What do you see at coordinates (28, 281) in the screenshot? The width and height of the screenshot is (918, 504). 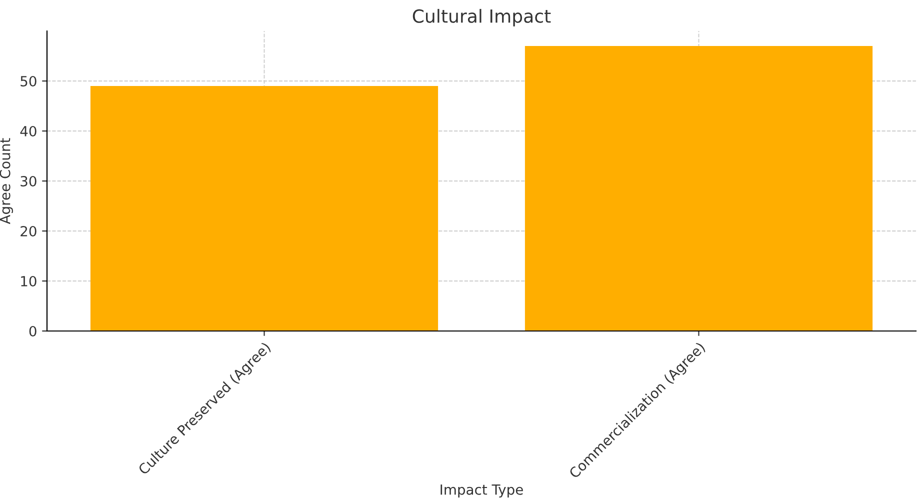 I see `y-tick-label: 10` at bounding box center [28, 281].